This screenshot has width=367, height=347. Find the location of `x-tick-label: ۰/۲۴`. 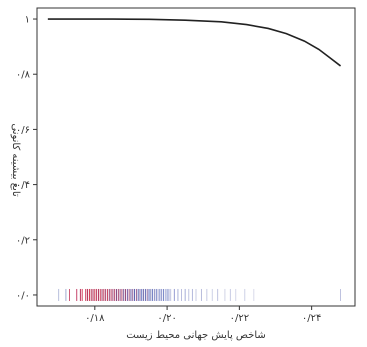

x-tick-label: ۰/۲۴ is located at coordinates (311, 318).